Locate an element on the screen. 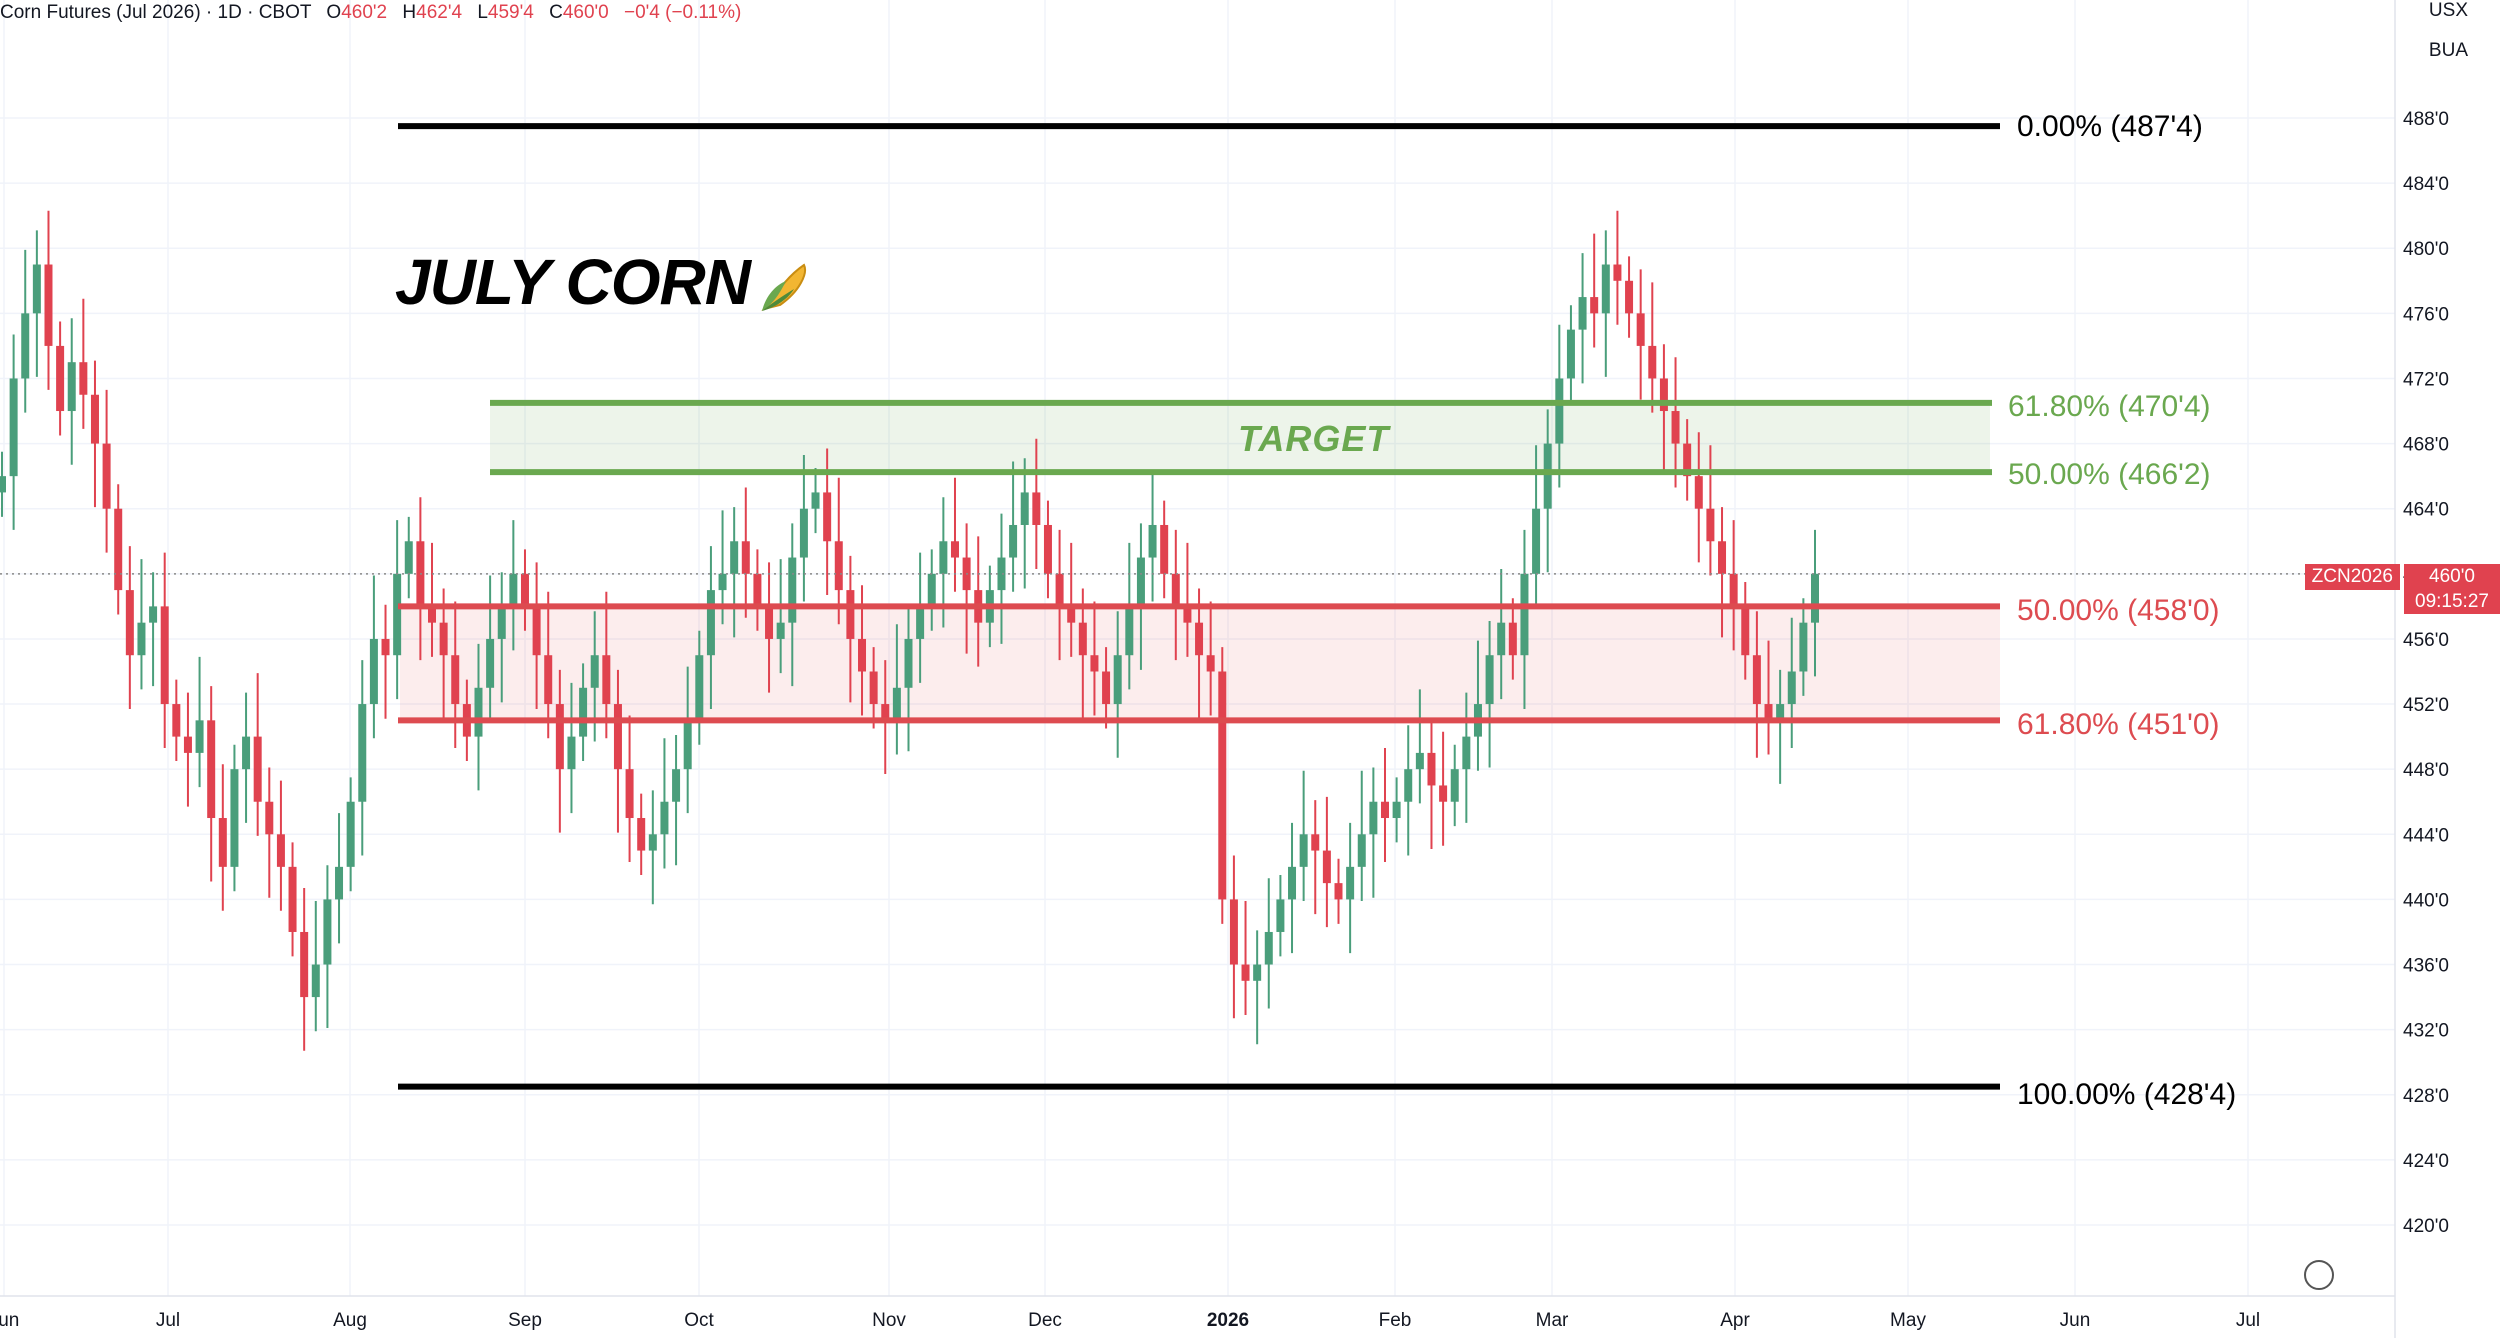 The height and width of the screenshot is (1338, 2500). fib-label-0: 0.00% (487'4) is located at coordinates (2110, 126).